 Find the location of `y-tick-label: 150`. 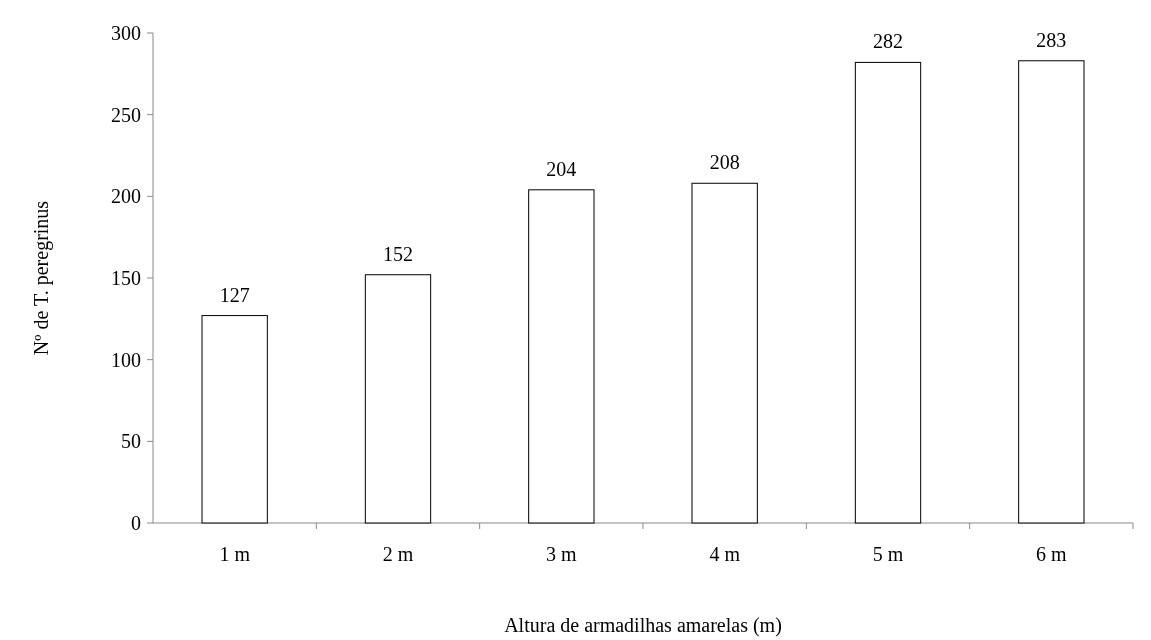

y-tick-label: 150 is located at coordinates (126, 278).